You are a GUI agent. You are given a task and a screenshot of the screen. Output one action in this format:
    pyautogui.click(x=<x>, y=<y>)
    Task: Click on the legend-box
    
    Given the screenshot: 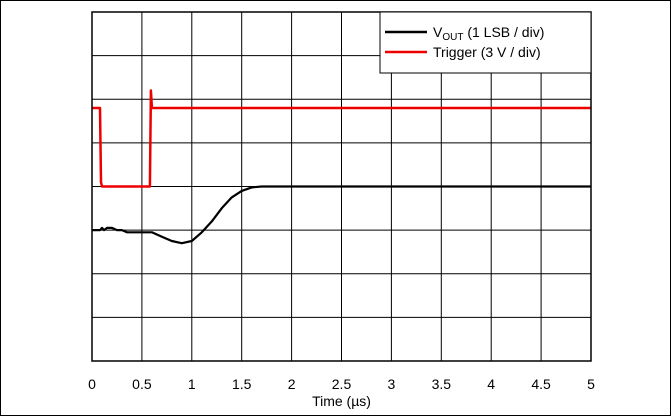 What is the action you would take?
    pyautogui.click(x=485, y=42)
    